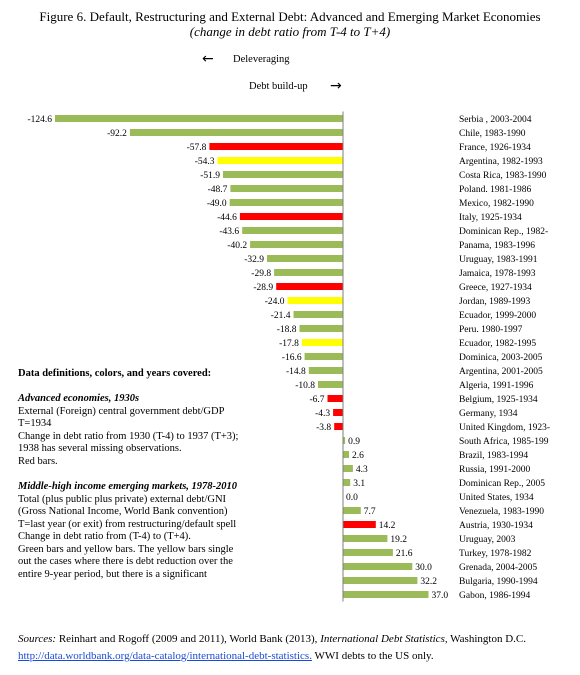  I want to click on bar-value-label: -16.6, so click(292, 358).